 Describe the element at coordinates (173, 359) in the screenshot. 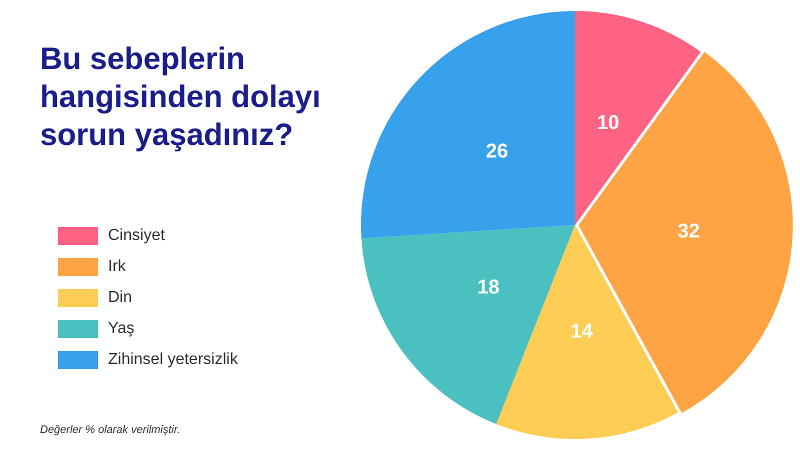

I see `legend-label: Zihinsel yetersizlik` at that location.